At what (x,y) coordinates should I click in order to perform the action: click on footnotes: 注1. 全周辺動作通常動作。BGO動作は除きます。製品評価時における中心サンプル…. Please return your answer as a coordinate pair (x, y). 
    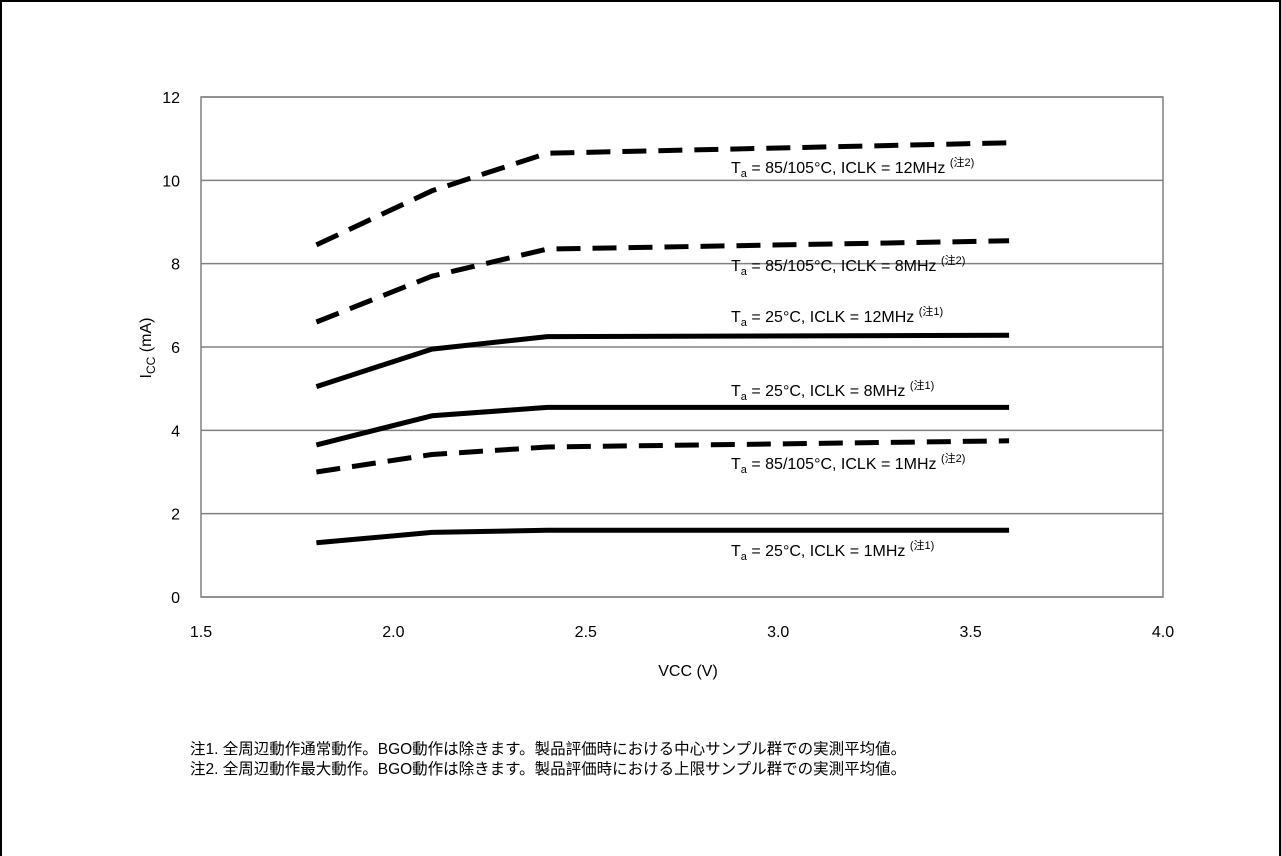
    Looking at the image, I should click on (548, 760).